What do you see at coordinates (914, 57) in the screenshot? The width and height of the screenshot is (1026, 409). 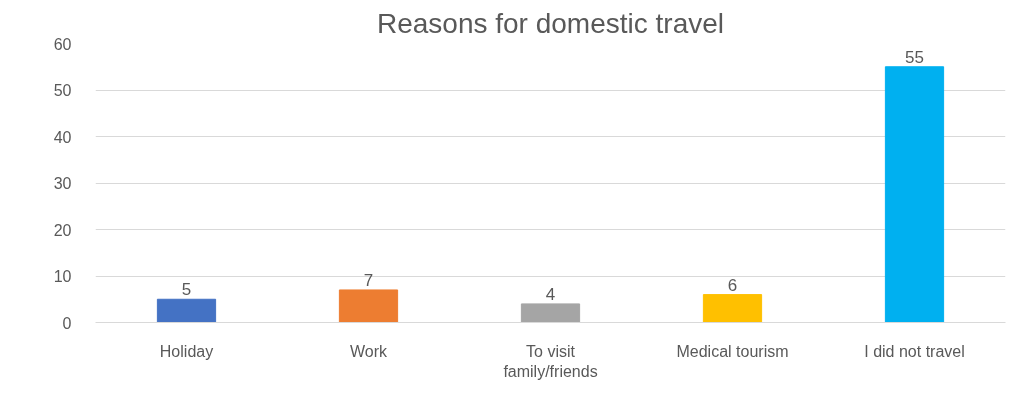 I see `data-label: 55` at bounding box center [914, 57].